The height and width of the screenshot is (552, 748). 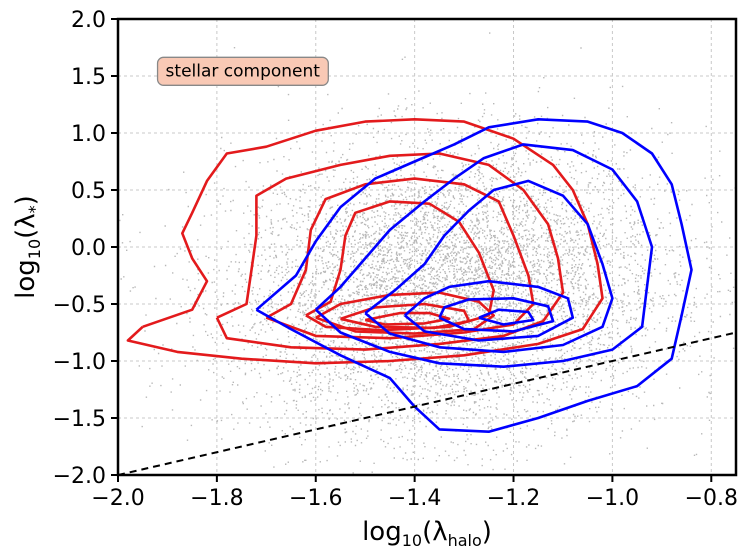 What do you see at coordinates (88, 77) in the screenshot?
I see `y-tick-label: 1.5` at bounding box center [88, 77].